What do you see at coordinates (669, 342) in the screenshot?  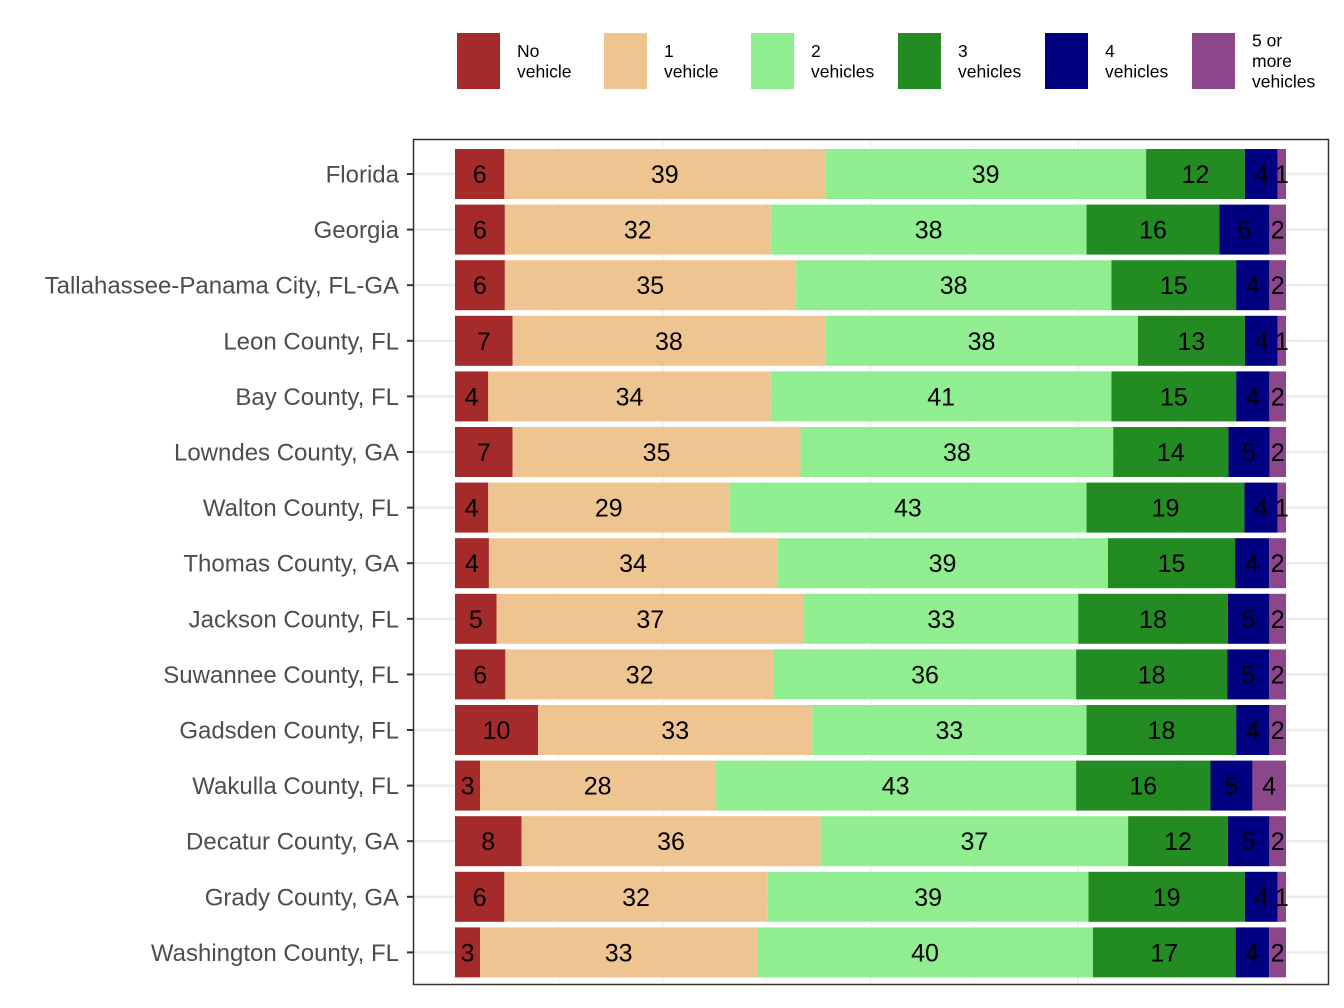 I see `value-label-leon-county-fl-1-vehicle: 38` at bounding box center [669, 342].